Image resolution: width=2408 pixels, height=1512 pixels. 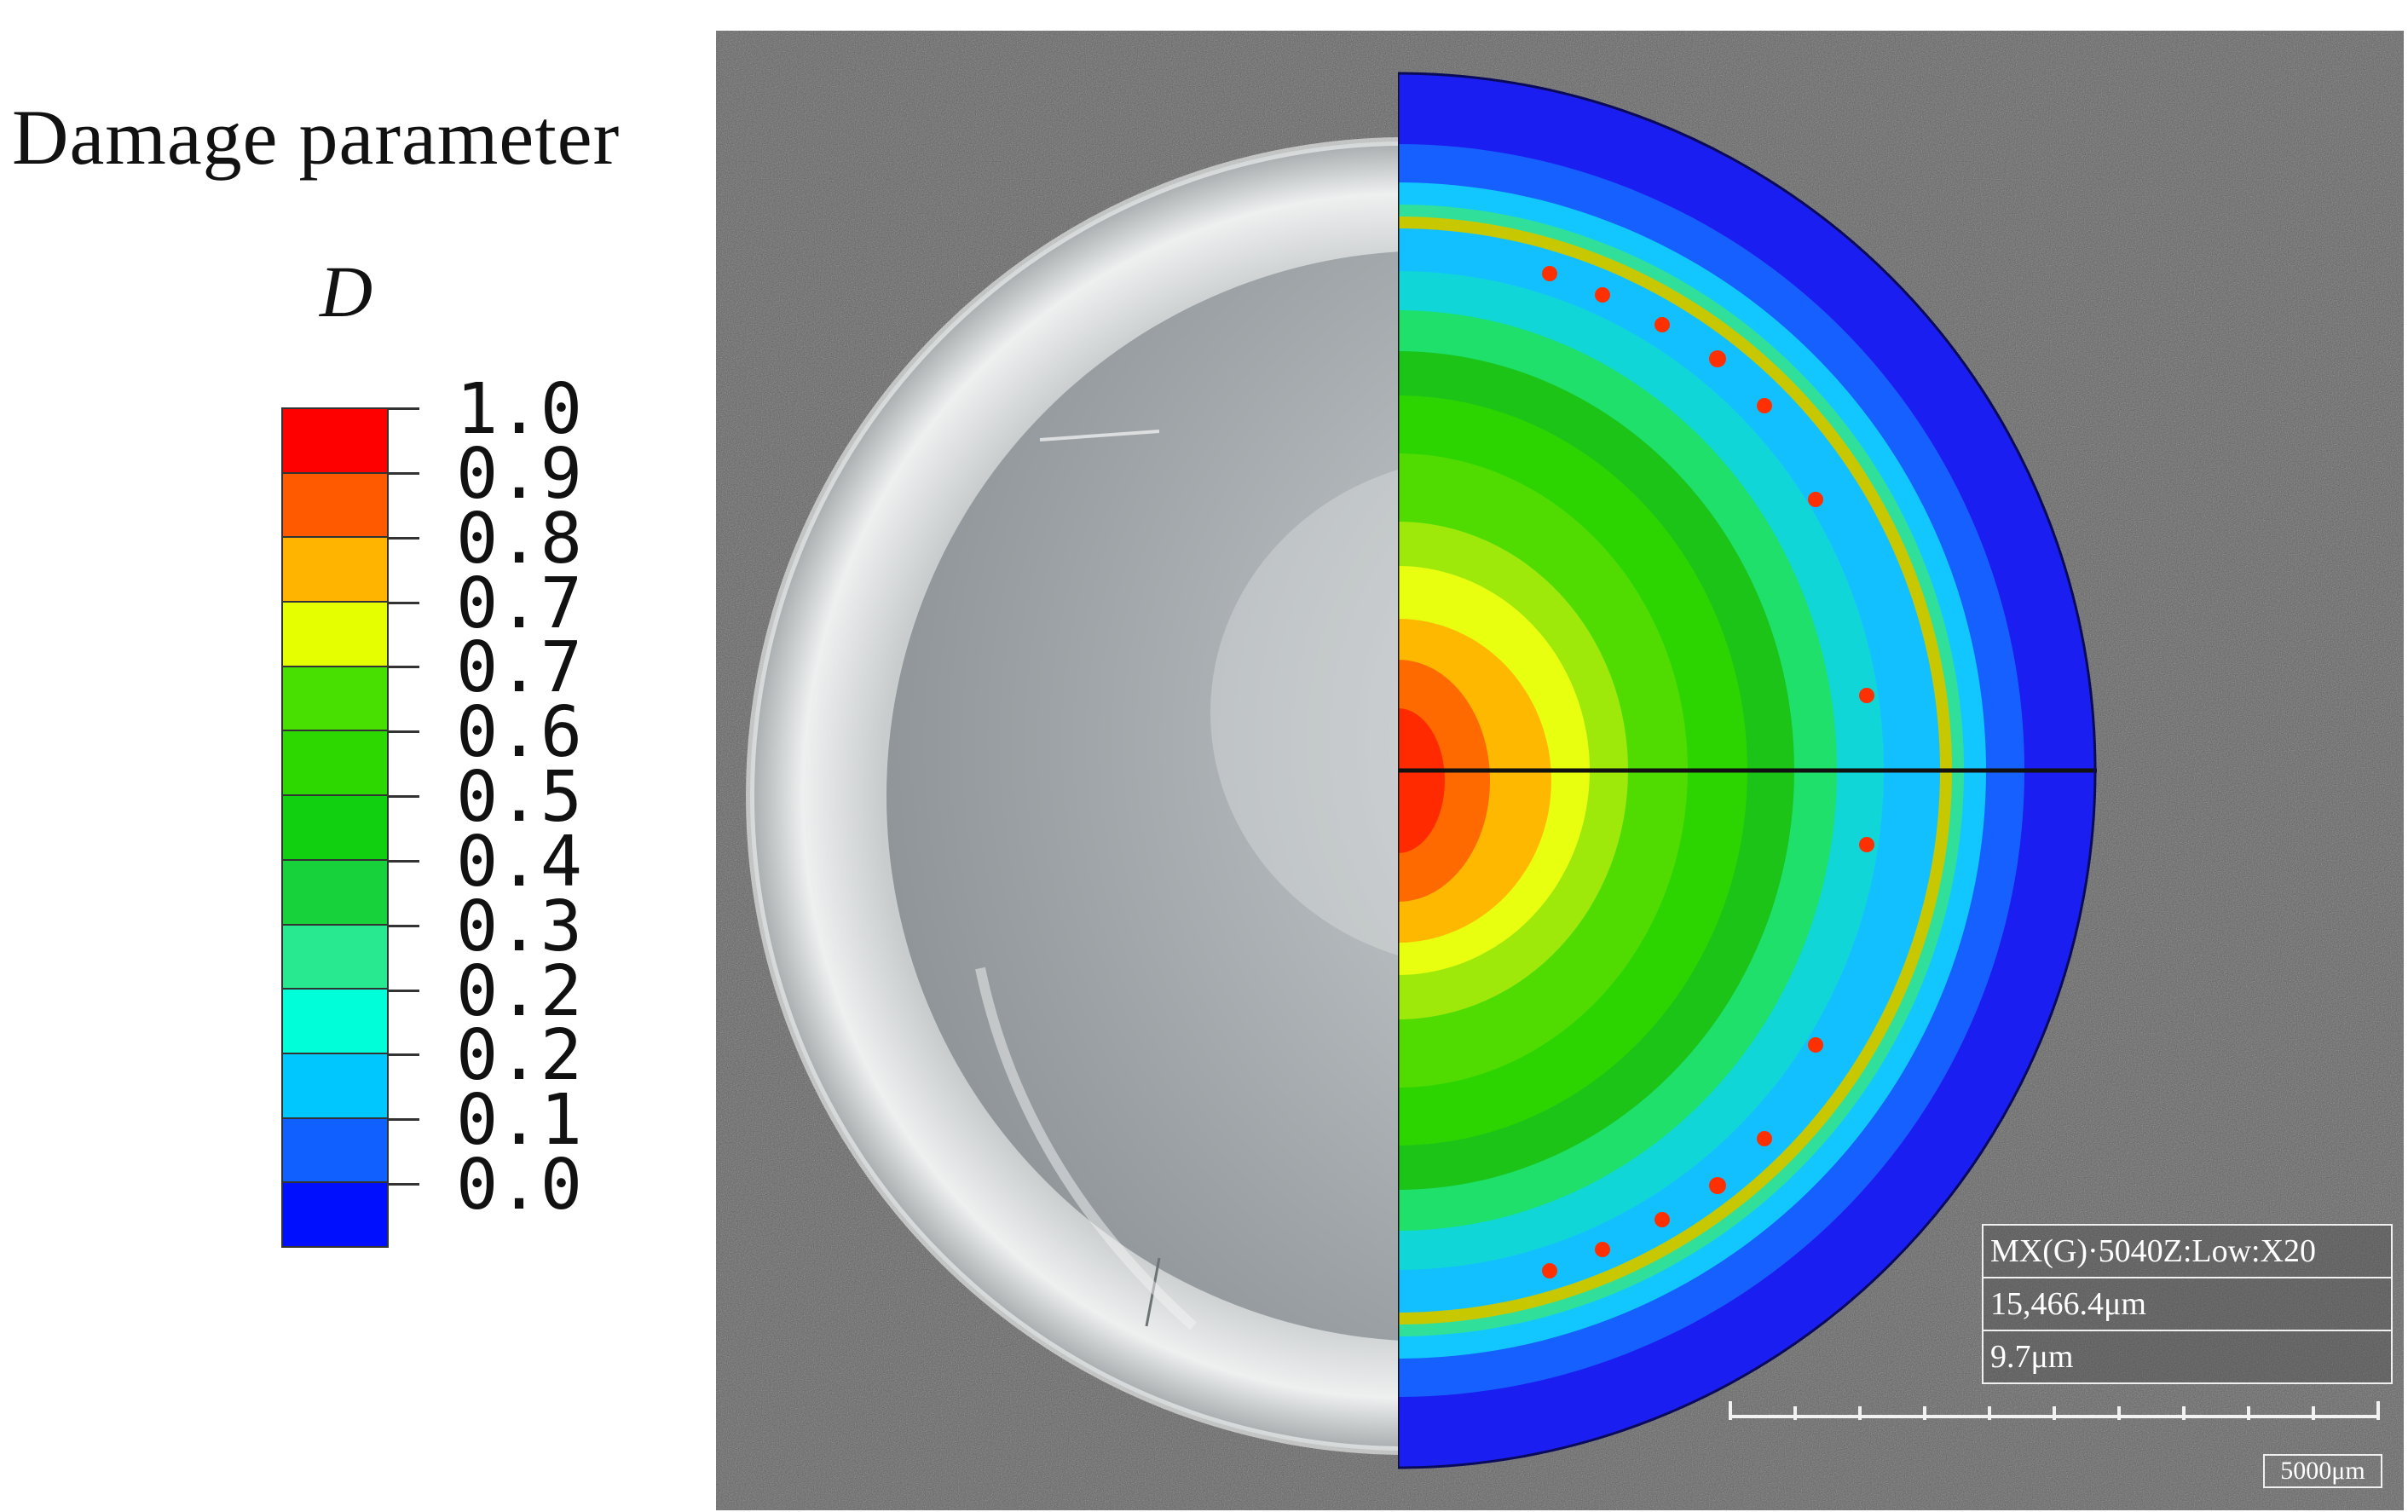 What do you see at coordinates (346, 291) in the screenshot?
I see `legend-variable: D` at bounding box center [346, 291].